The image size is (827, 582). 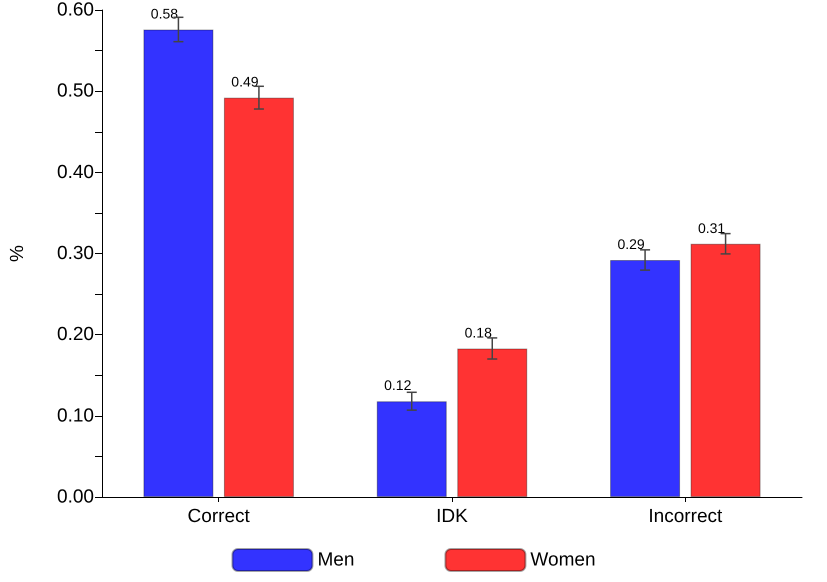 What do you see at coordinates (712, 228) in the screenshot?
I see `data-label: 0.31` at bounding box center [712, 228].